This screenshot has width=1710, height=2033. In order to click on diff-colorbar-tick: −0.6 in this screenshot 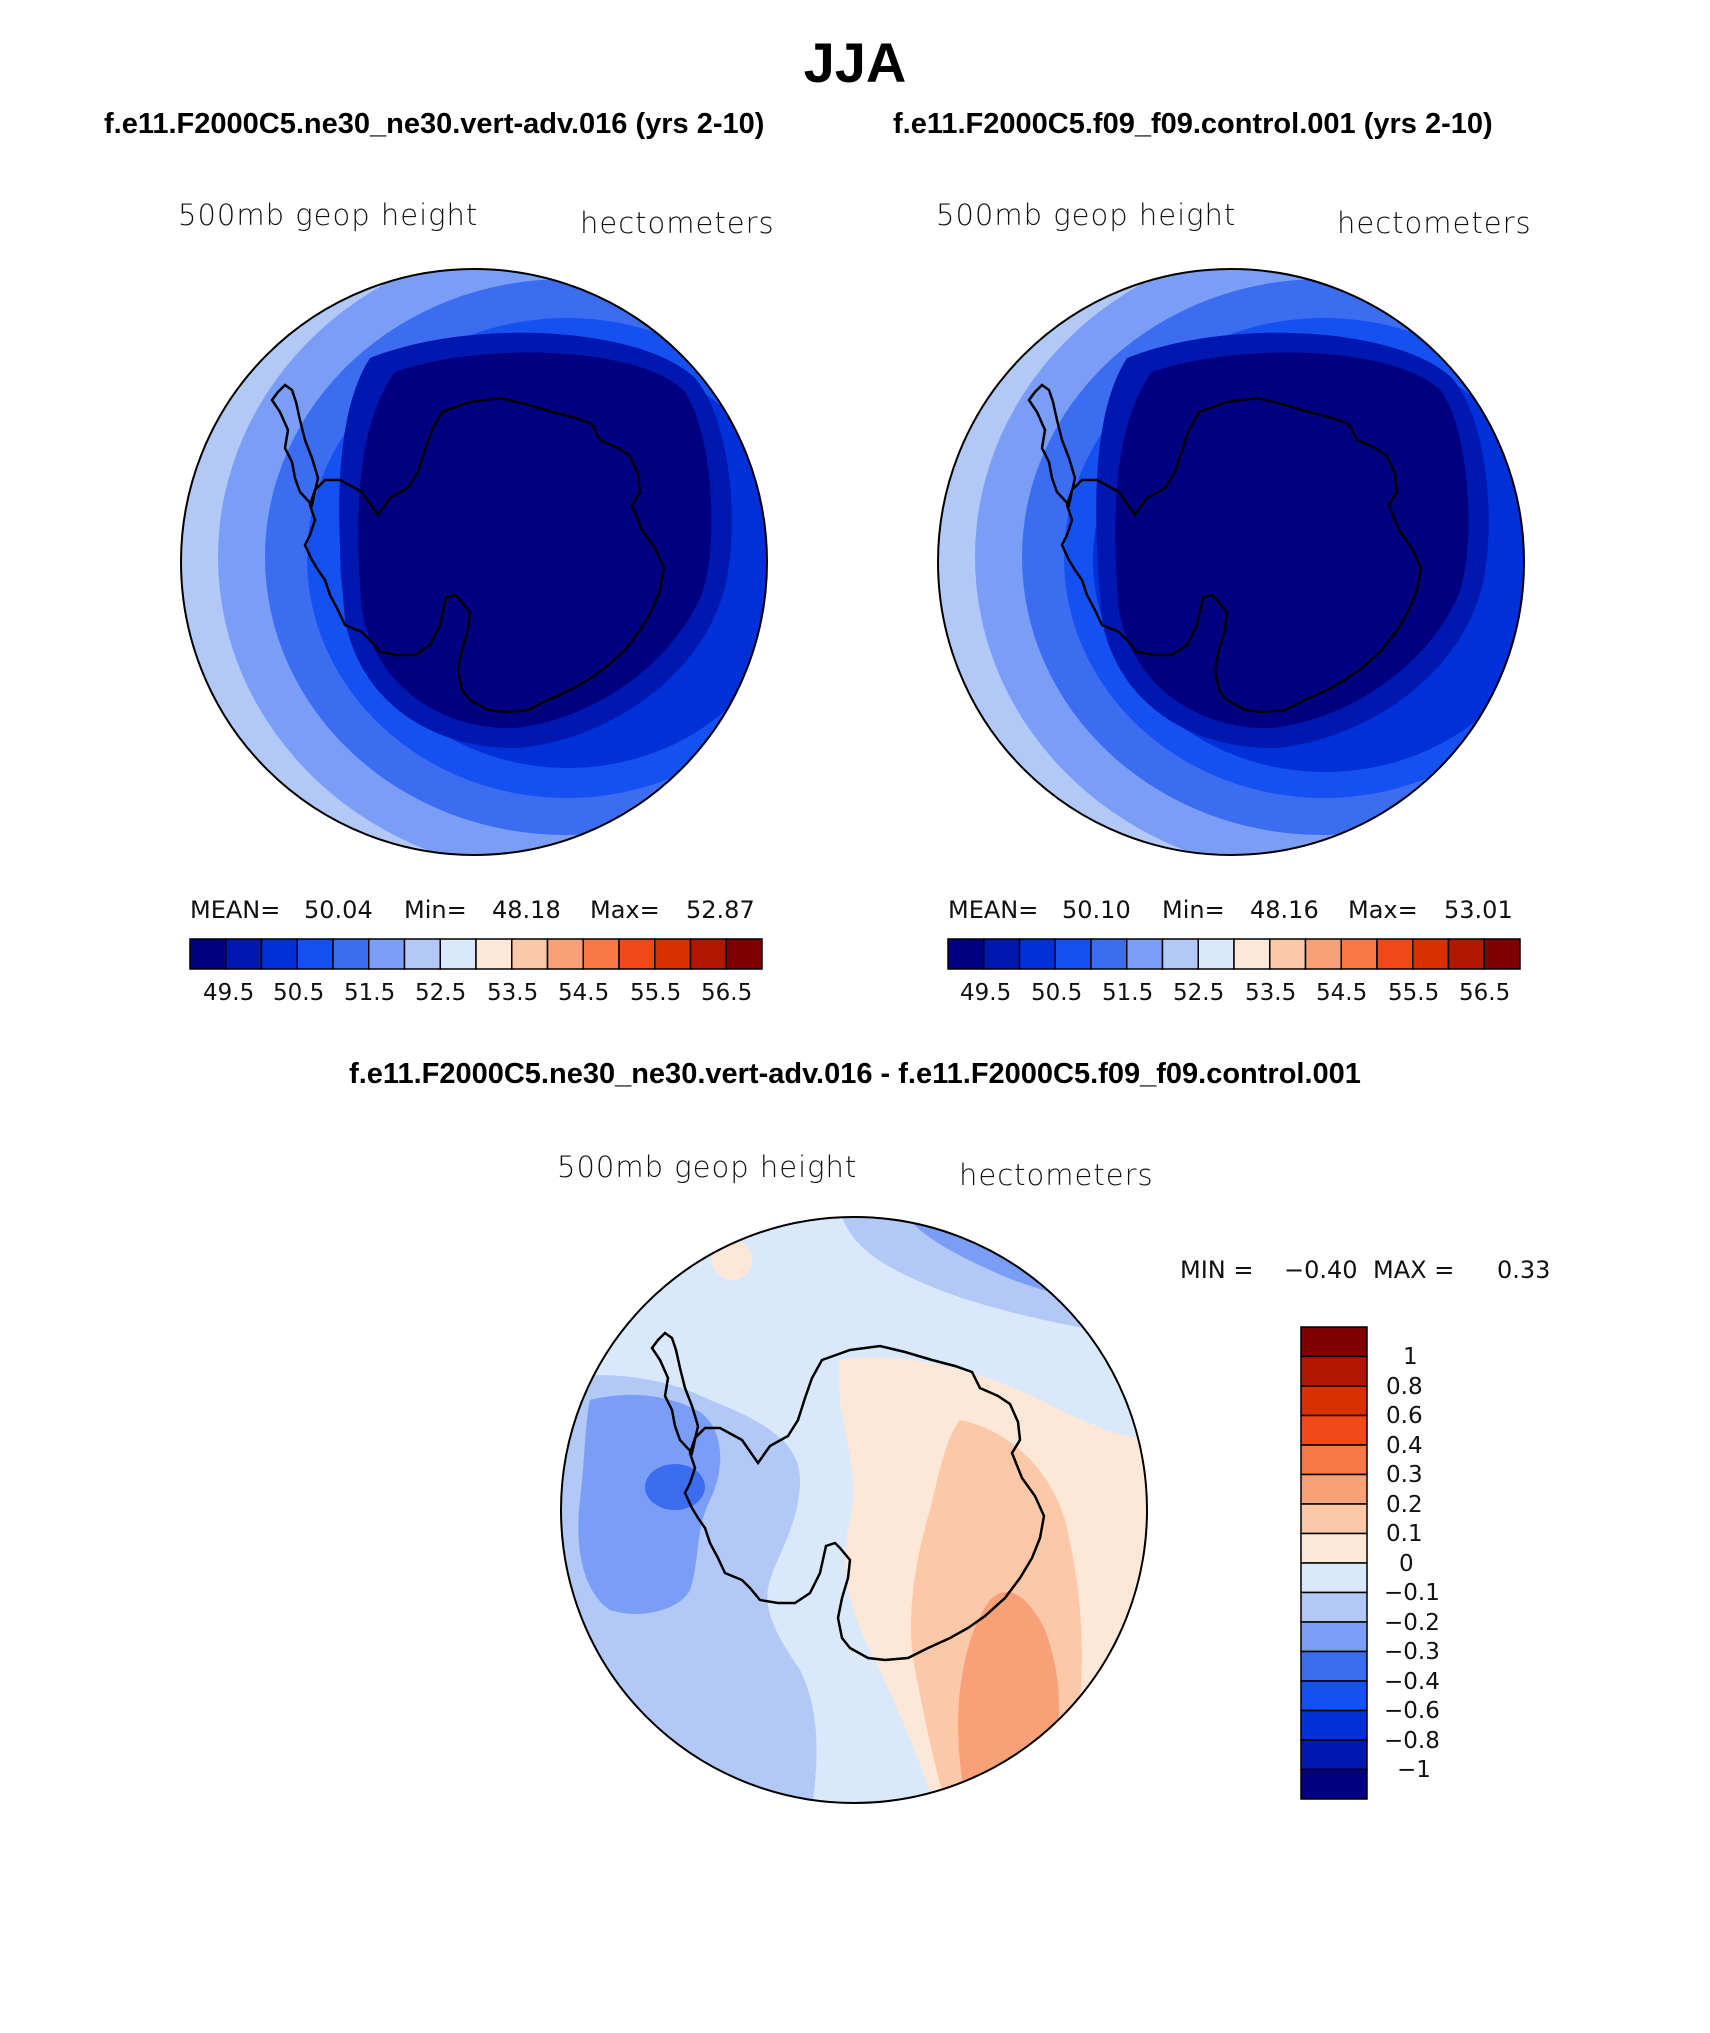, I will do `click(1412, 1711)`.